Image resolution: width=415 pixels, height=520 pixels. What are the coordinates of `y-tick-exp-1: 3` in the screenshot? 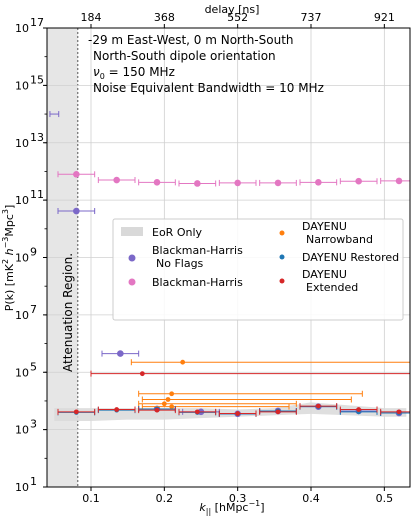 It's located at (33, 424).